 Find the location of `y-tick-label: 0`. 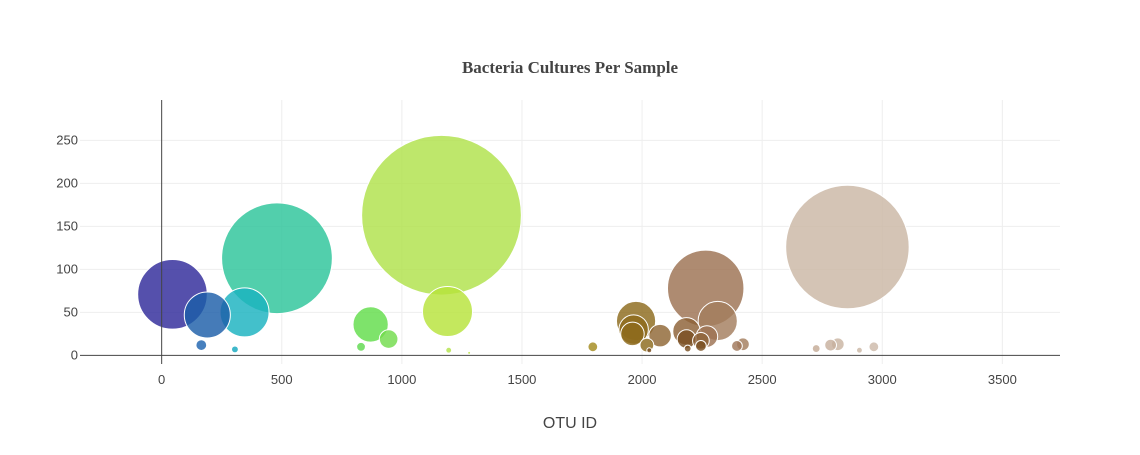

y-tick-label: 0 is located at coordinates (74, 354).